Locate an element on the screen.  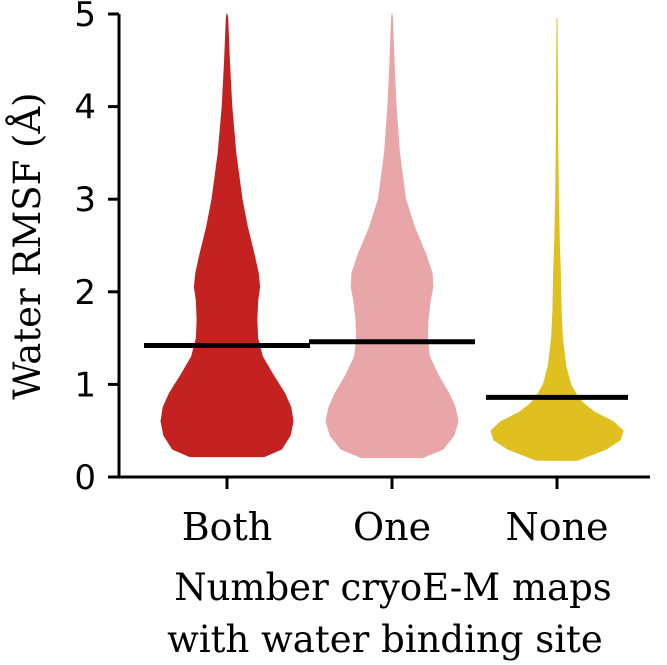
x-axis-label-line1: Number cryoE-M maps is located at coordinates (393, 587).